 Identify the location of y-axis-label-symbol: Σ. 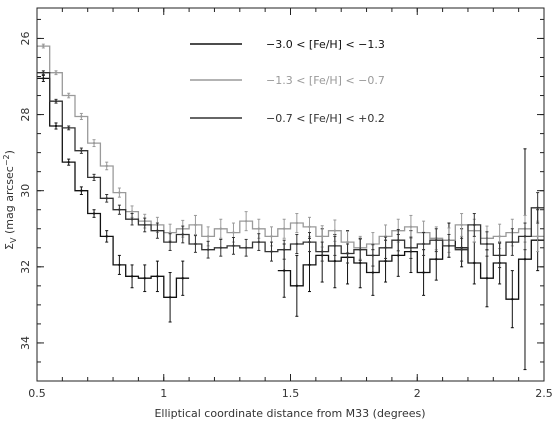
(9, 246).